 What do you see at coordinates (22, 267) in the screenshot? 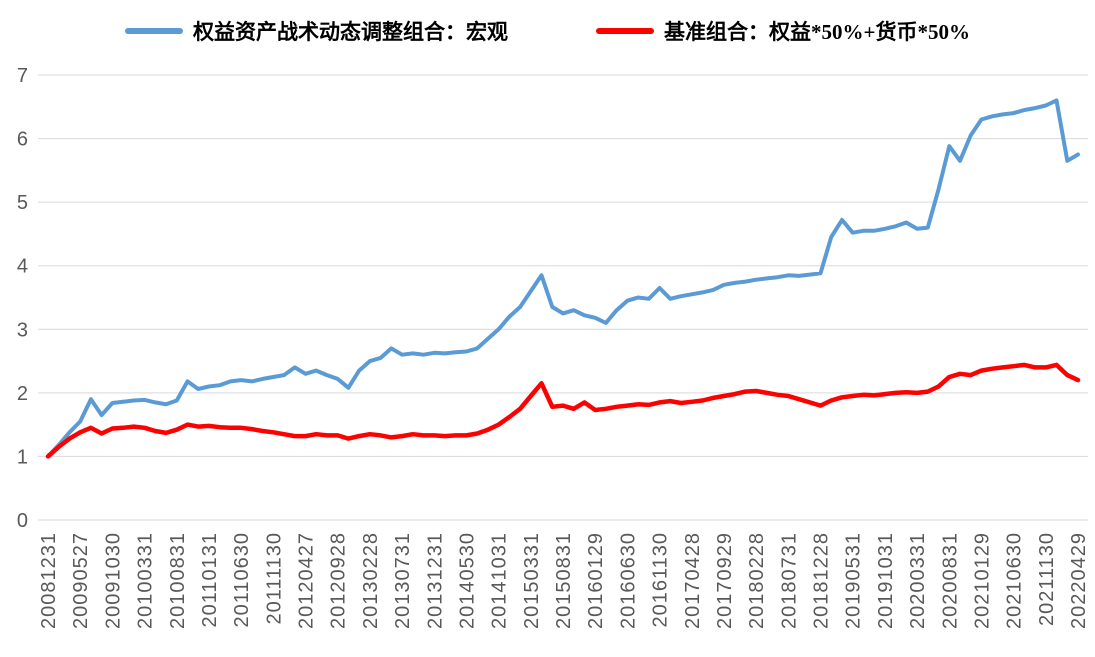
I see `y-axis-tick-label: 4` at bounding box center [22, 267].